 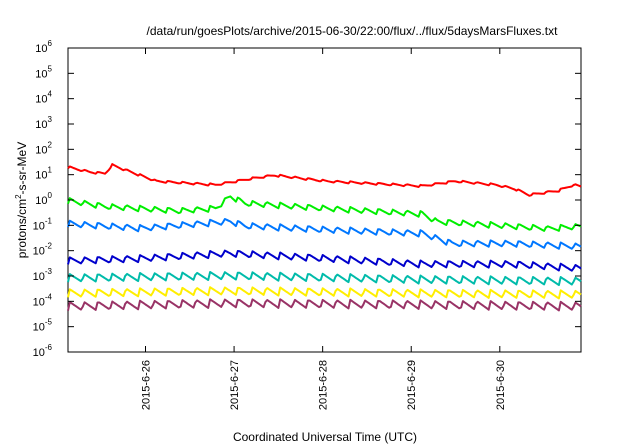 What do you see at coordinates (50, 94) in the screenshot?
I see `y-tick-label-exponent: 4` at bounding box center [50, 94].